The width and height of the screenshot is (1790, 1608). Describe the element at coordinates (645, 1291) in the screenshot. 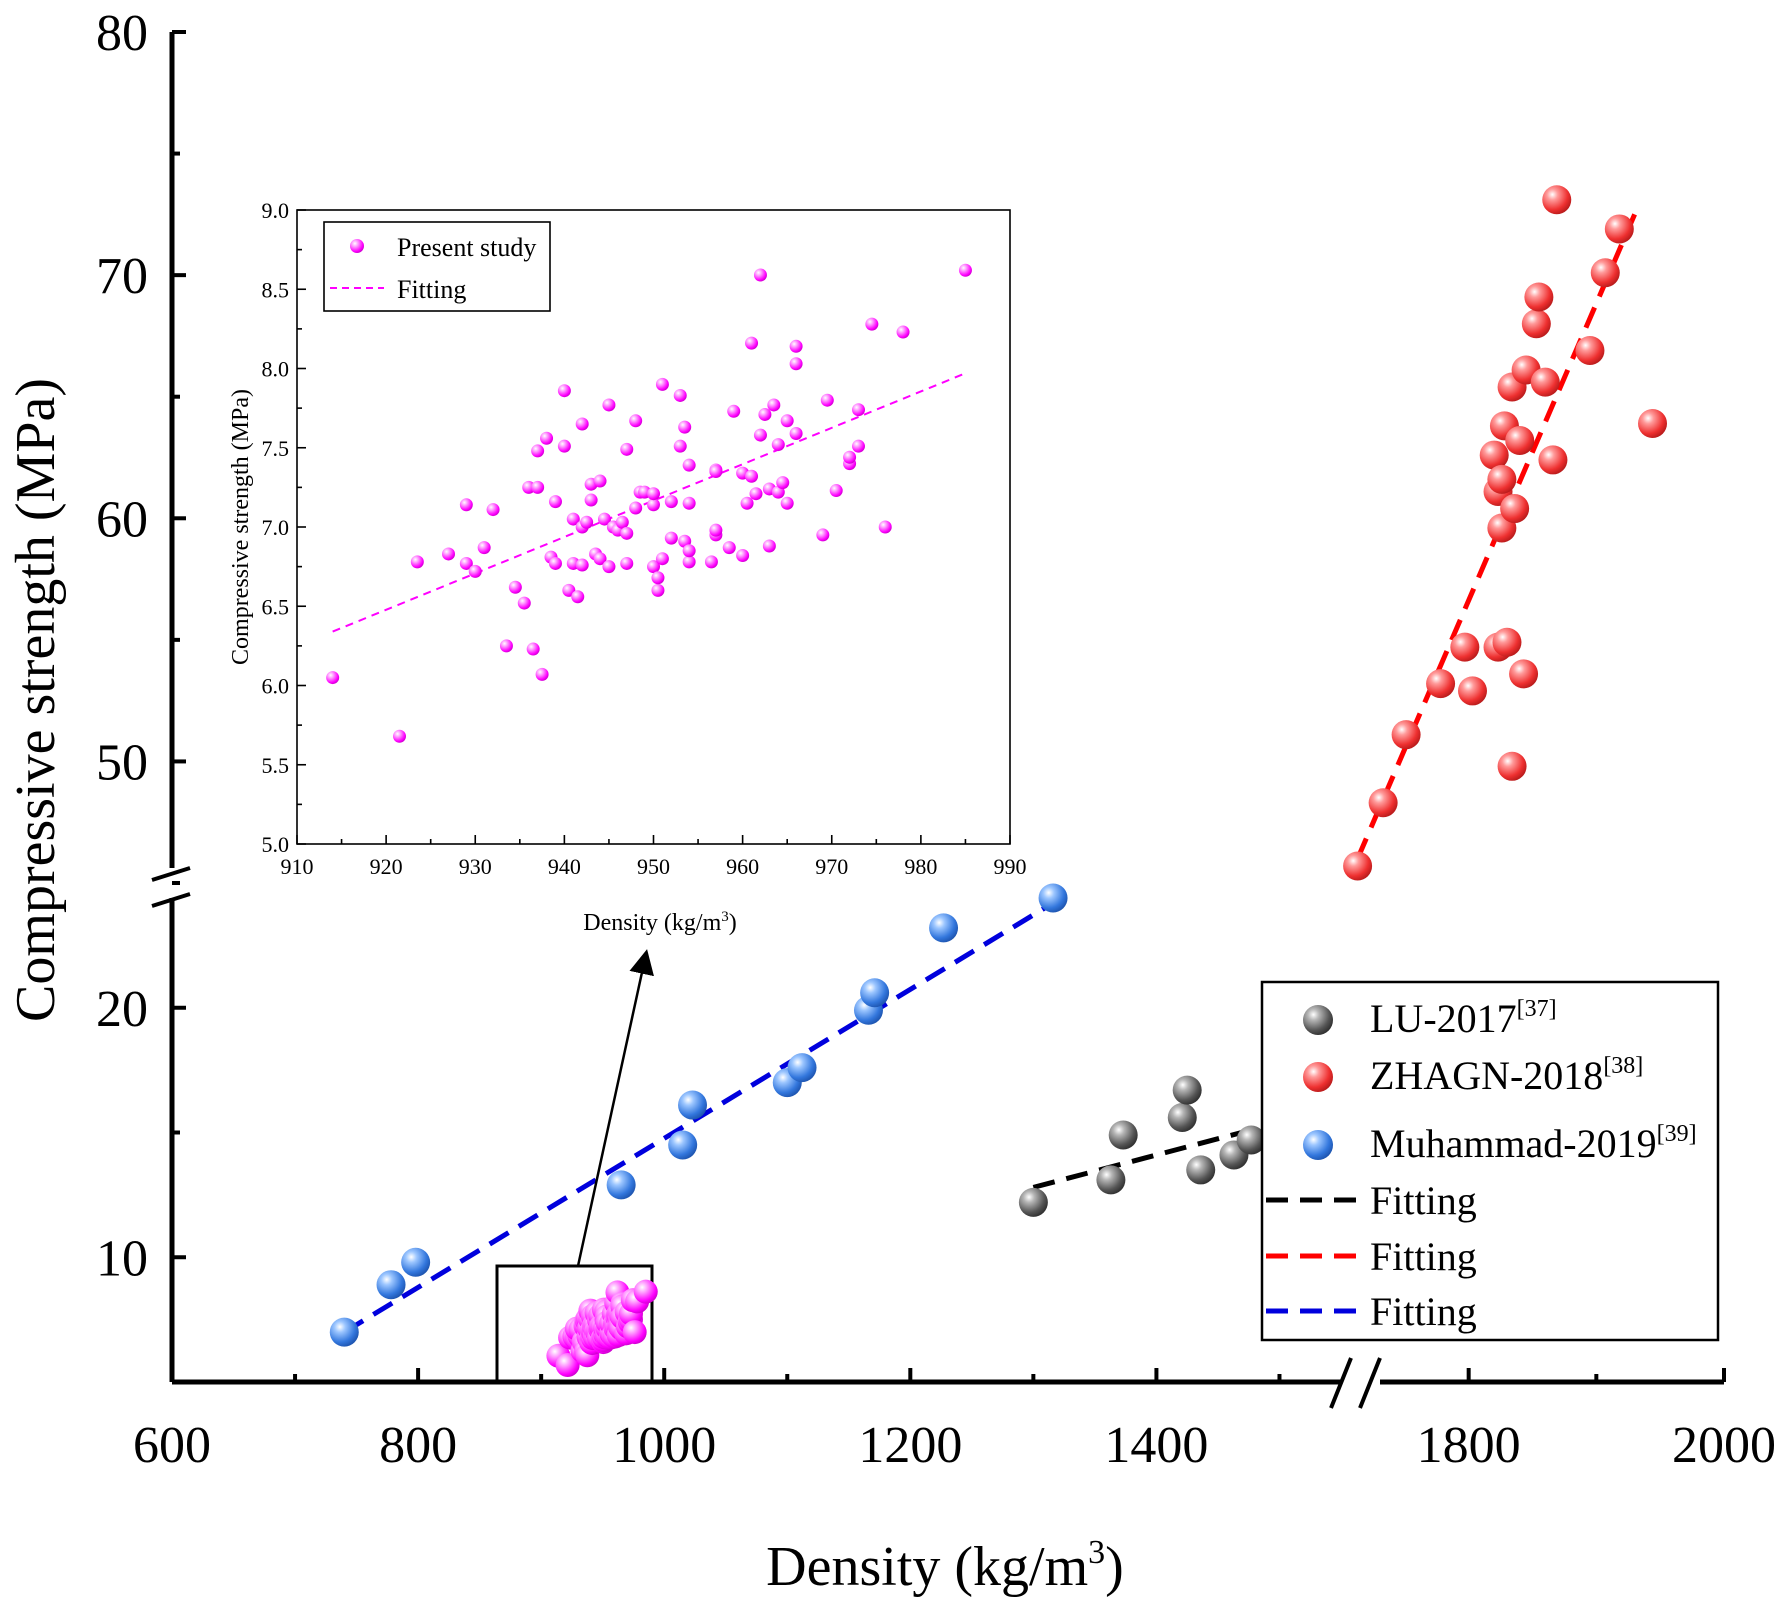

I see `point-present-study-main` at that location.